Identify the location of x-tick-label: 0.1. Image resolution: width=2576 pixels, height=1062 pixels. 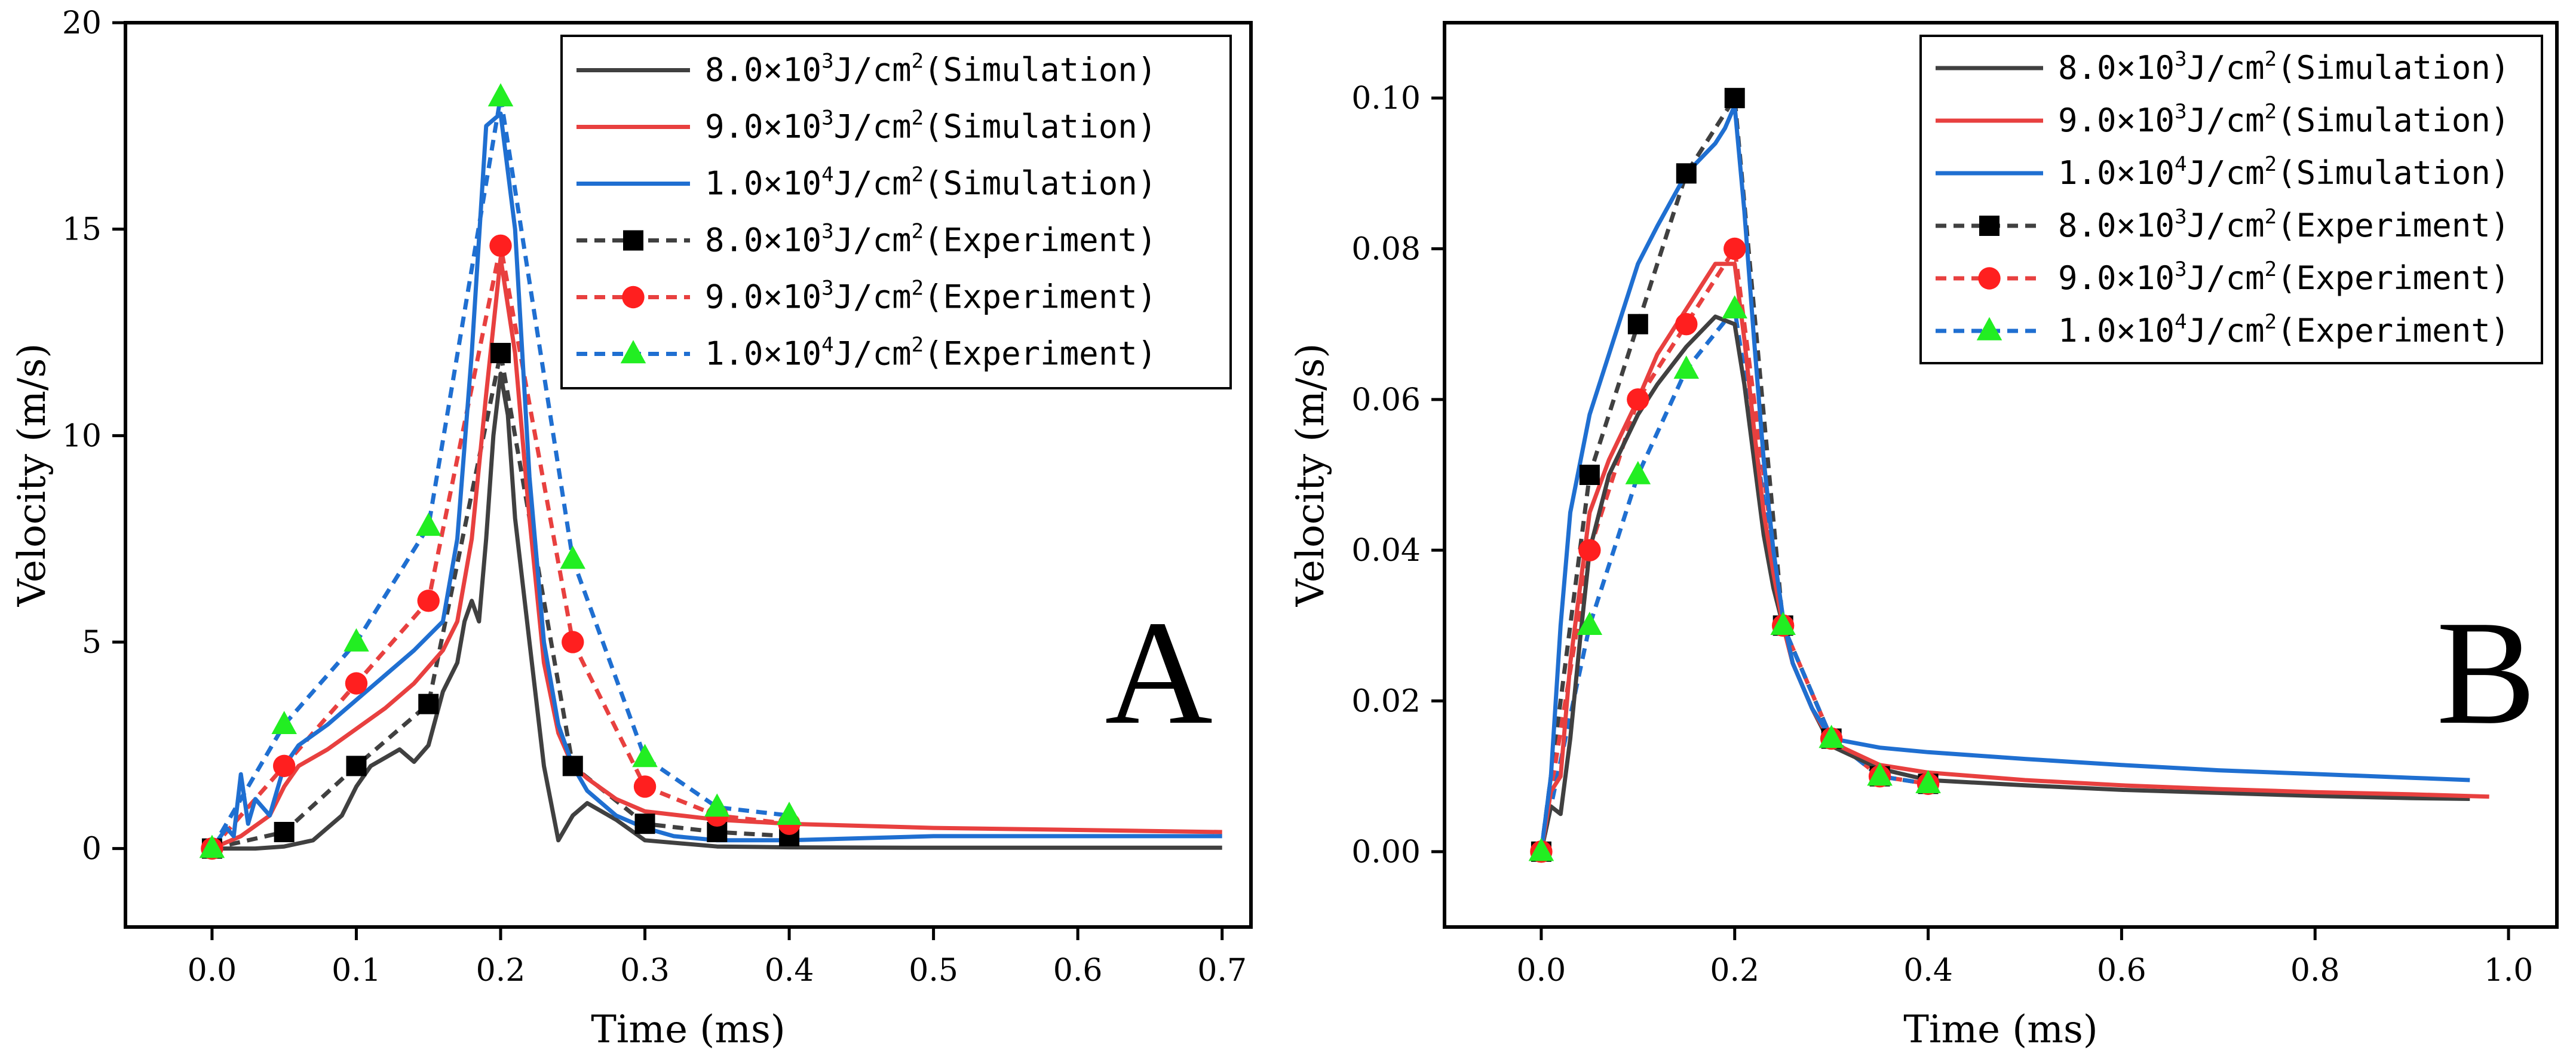
(356, 971).